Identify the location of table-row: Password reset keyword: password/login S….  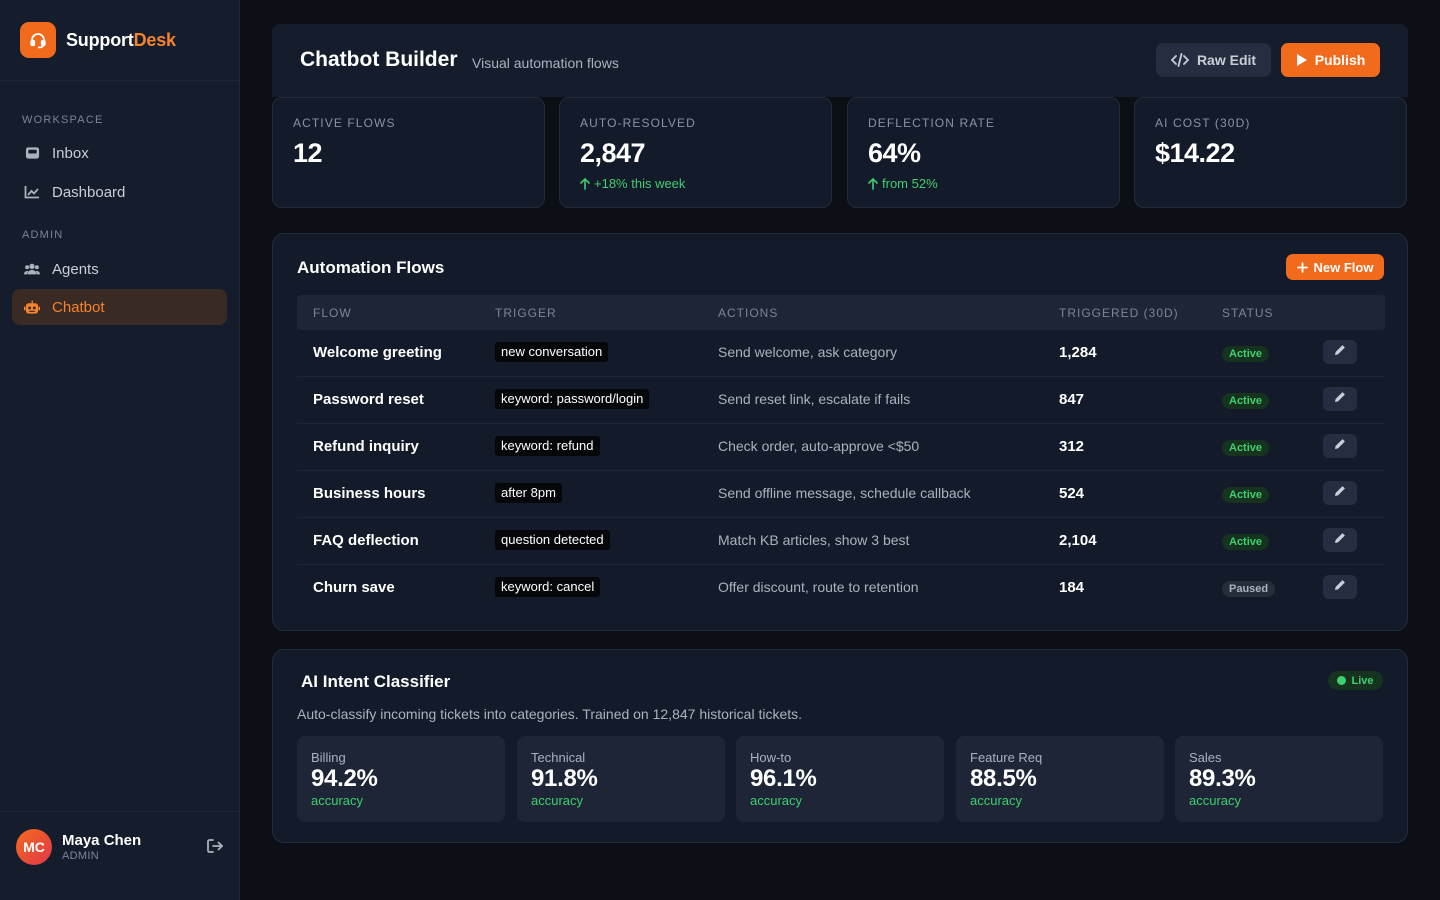
(841, 400).